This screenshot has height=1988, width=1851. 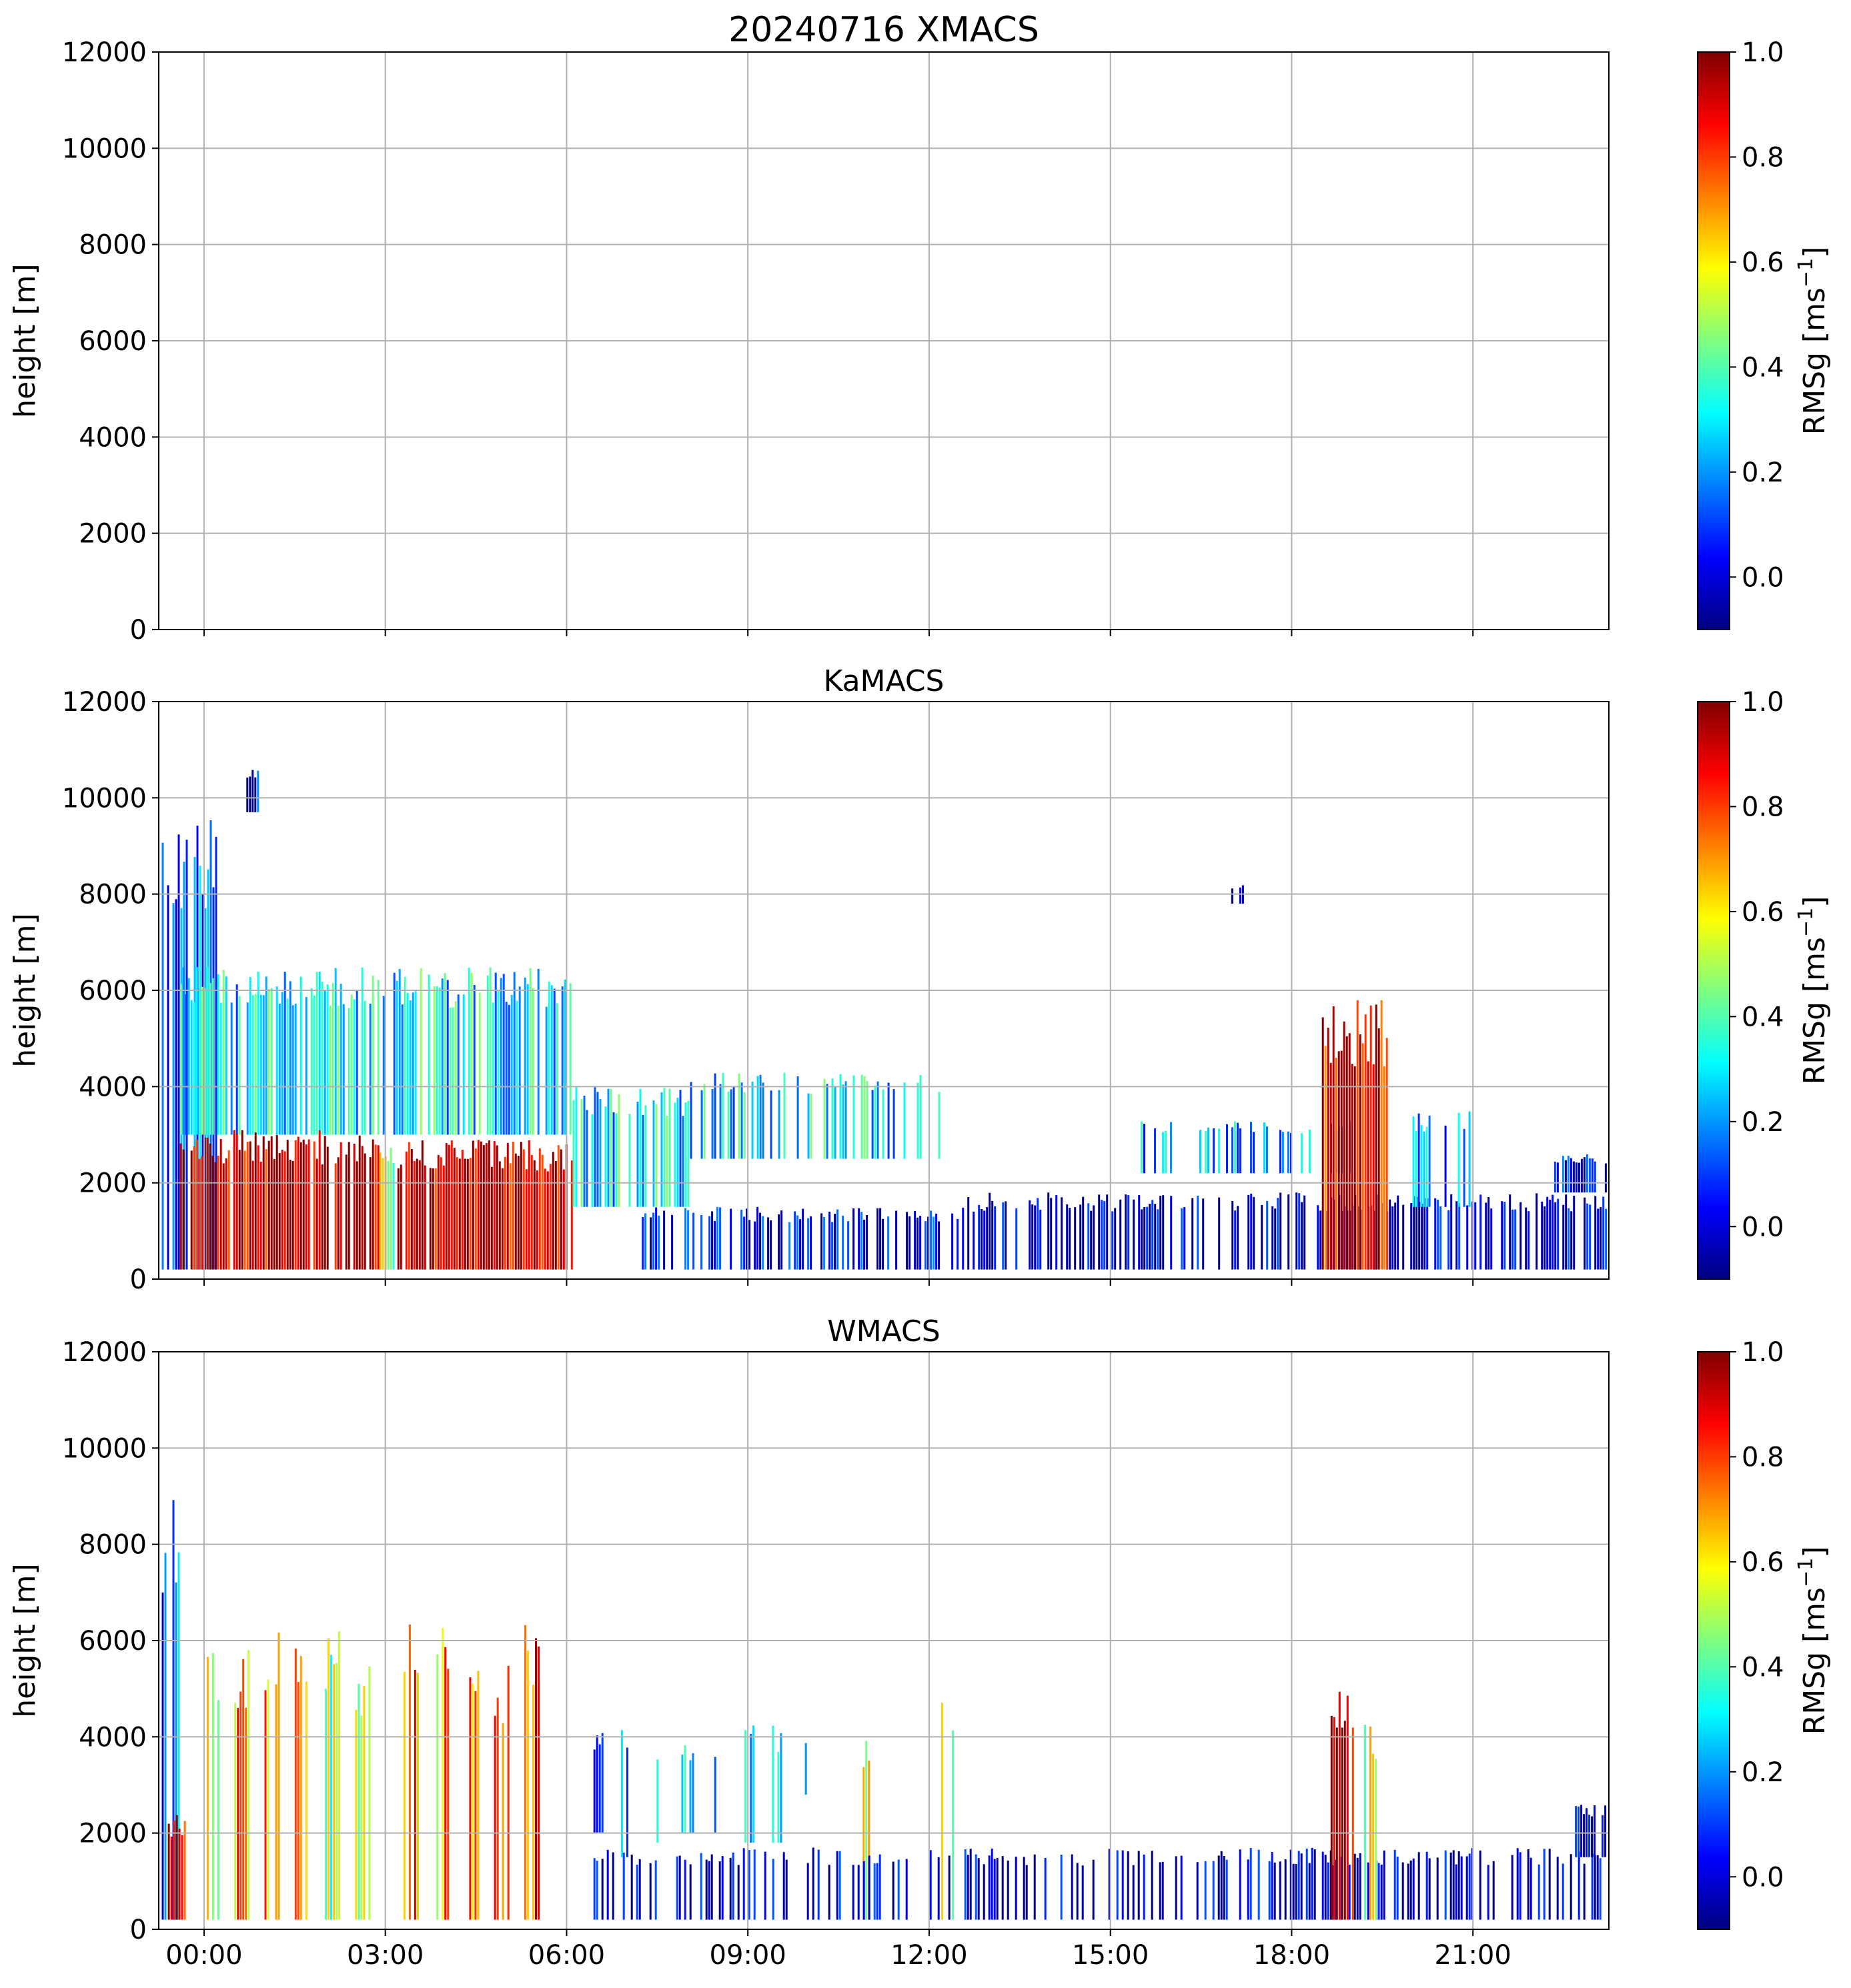 What do you see at coordinates (1764, 333) in the screenshot?
I see `colorbar: 0.0 0.2 0.4 0.6 0.8 1.0 RMSg [ms−1]` at bounding box center [1764, 333].